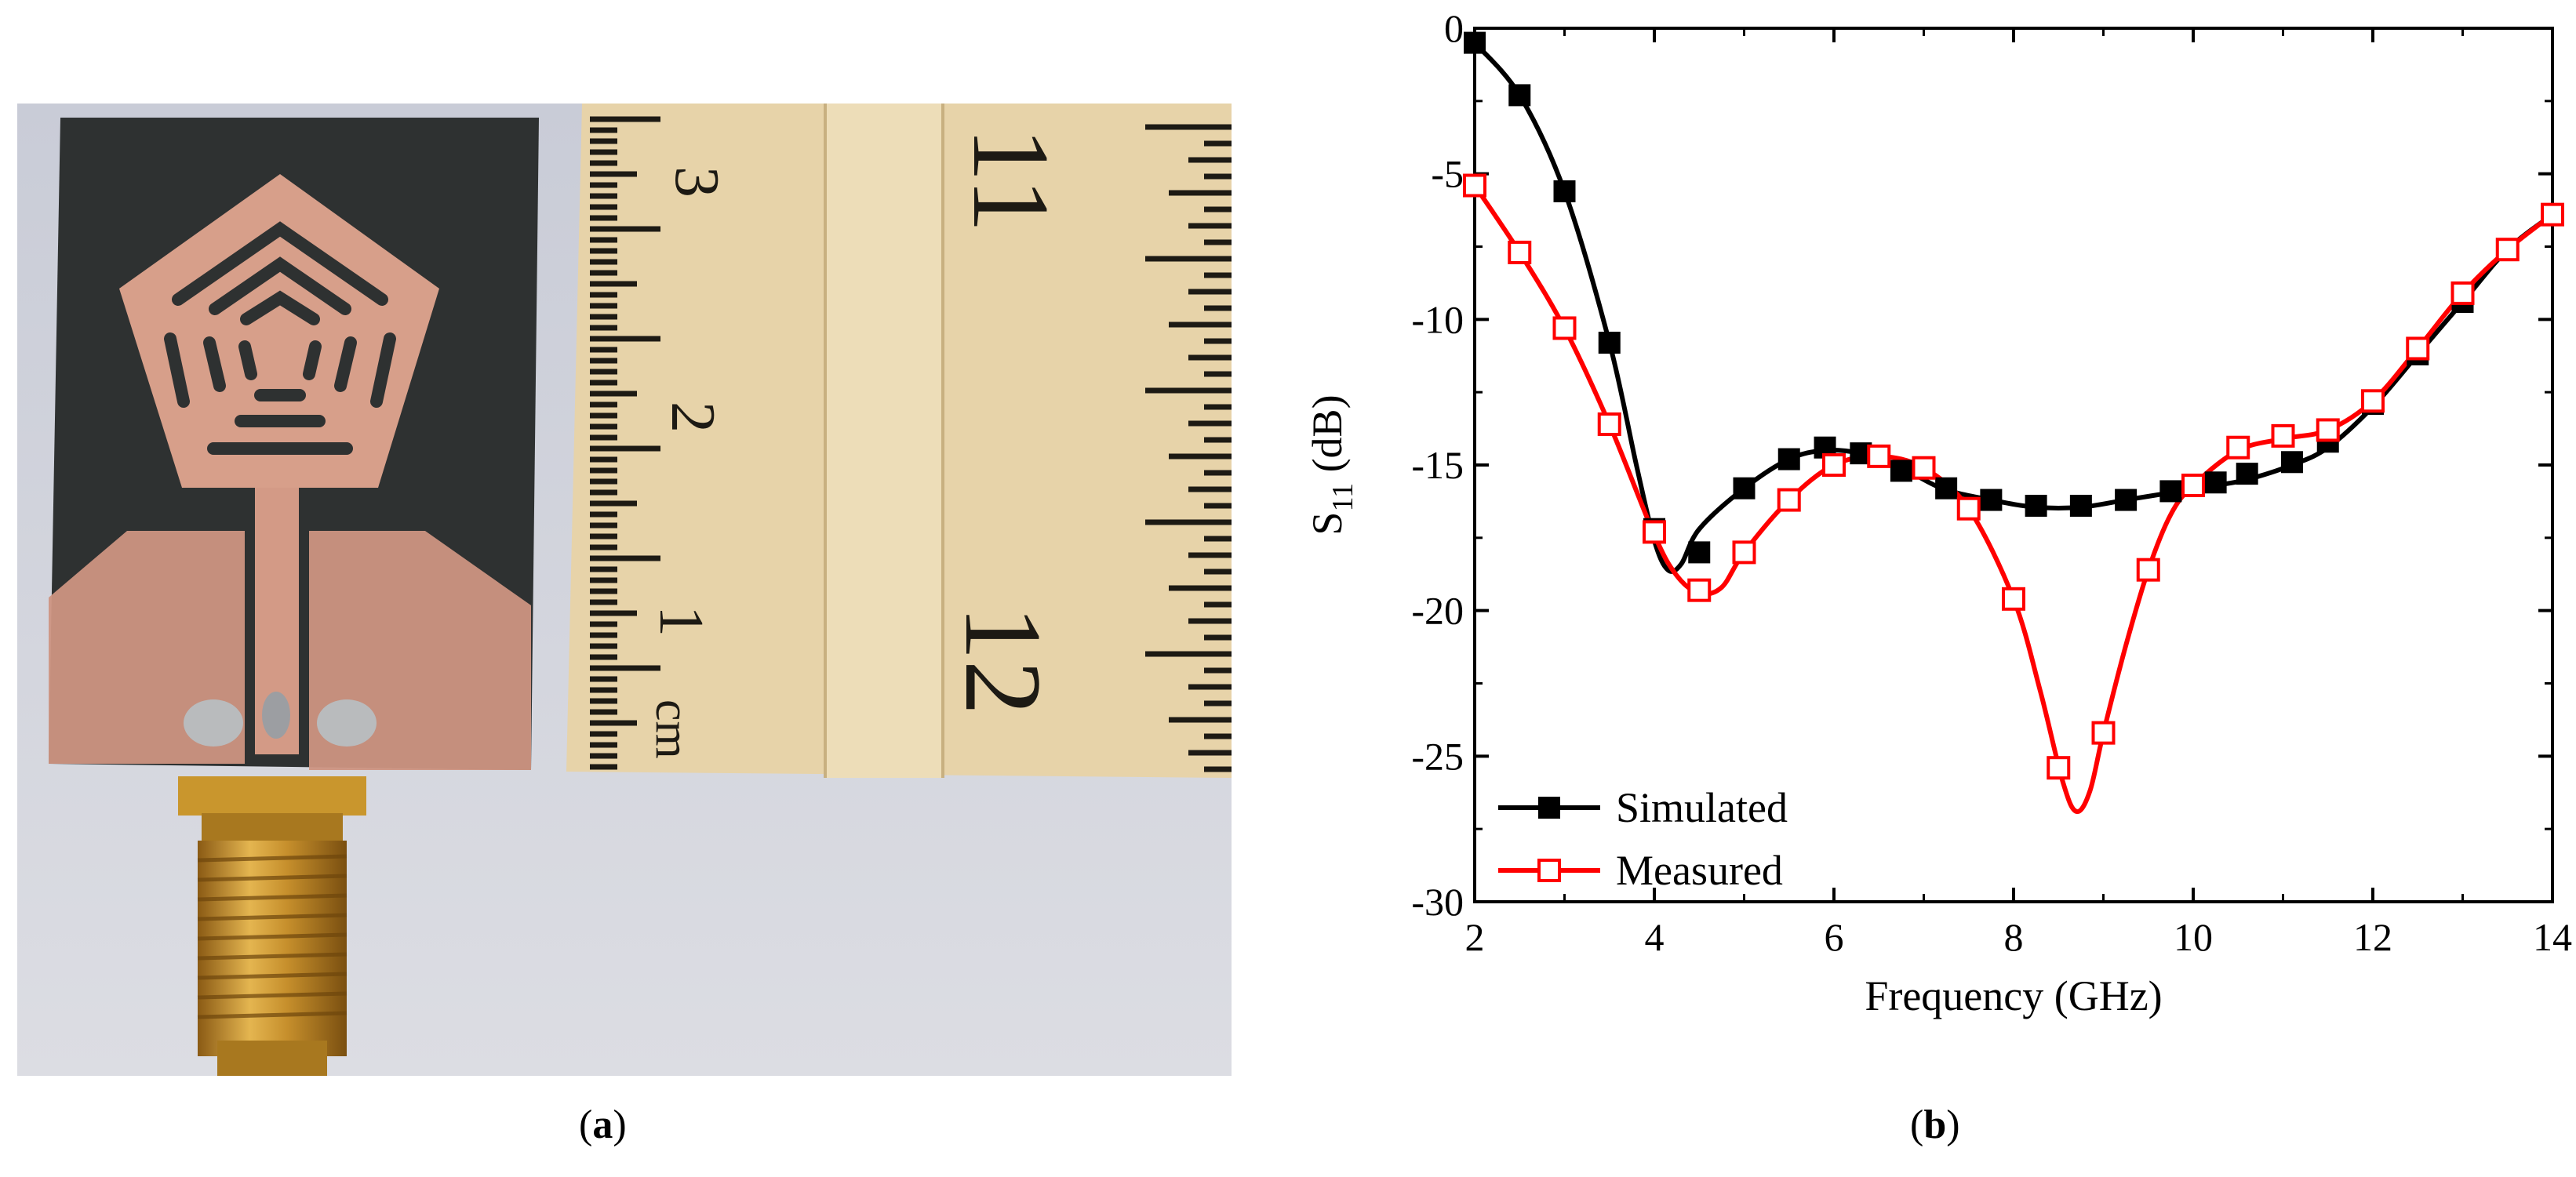 The width and height of the screenshot is (2576, 1177). Describe the element at coordinates (692, 417) in the screenshot. I see `ruler-label-2: 2` at that location.